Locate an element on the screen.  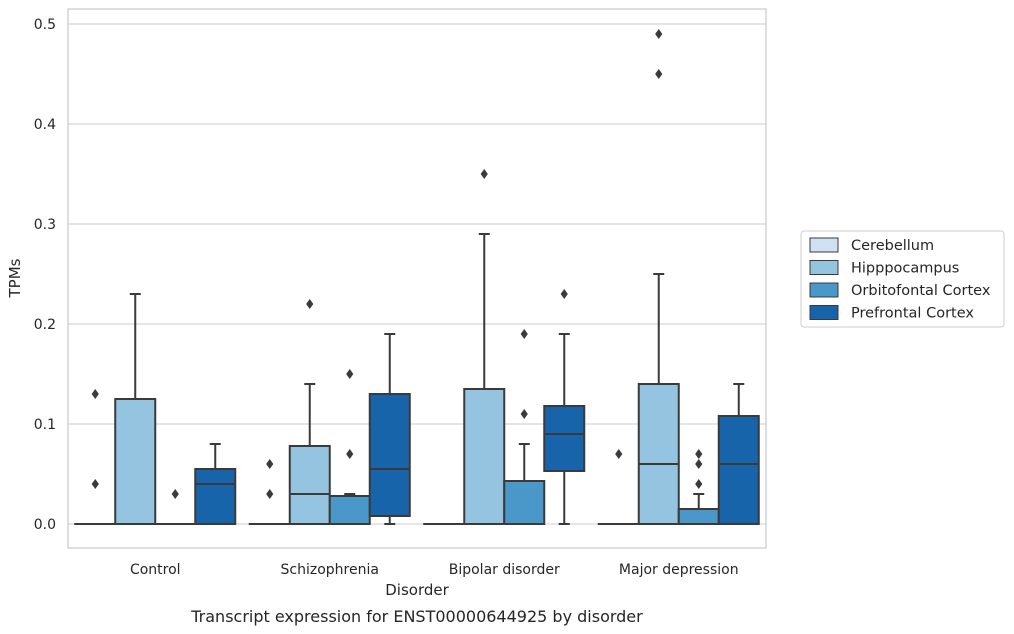
legend-entry: Orbitofontal Cortex is located at coordinates (900, 290).